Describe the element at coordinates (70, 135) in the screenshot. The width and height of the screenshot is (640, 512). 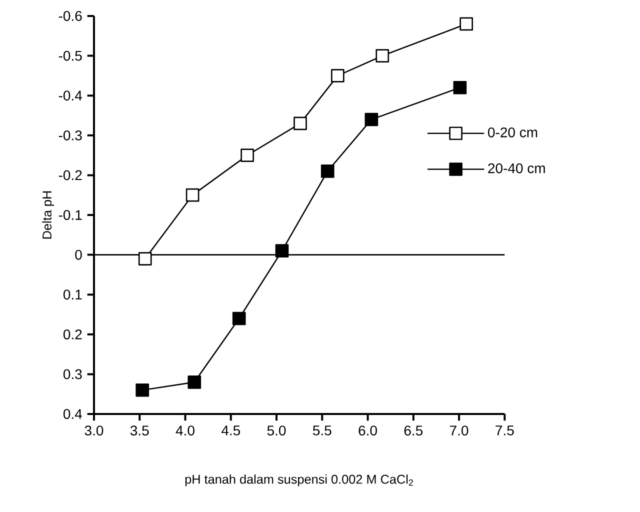
I see `y-tick-label: -0.3` at that location.